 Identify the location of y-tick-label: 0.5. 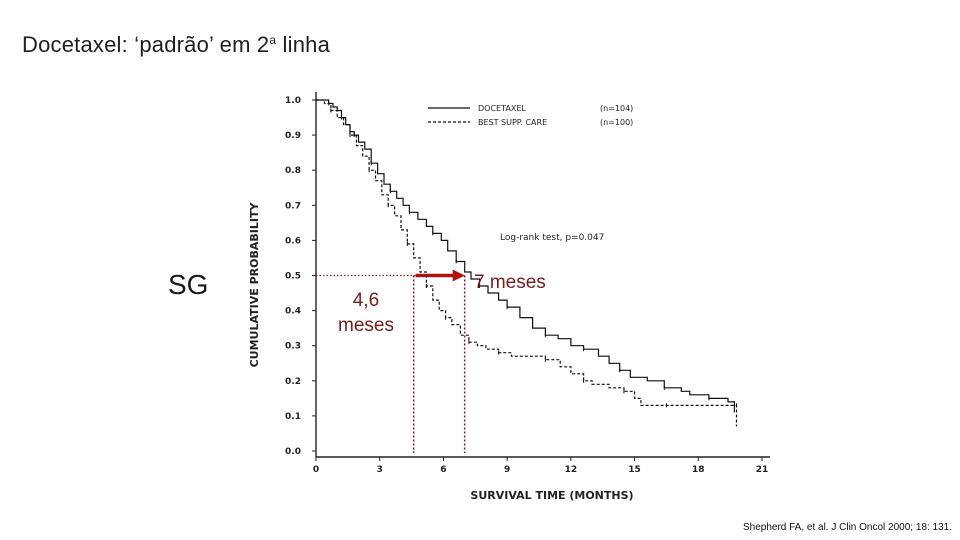
(293, 277).